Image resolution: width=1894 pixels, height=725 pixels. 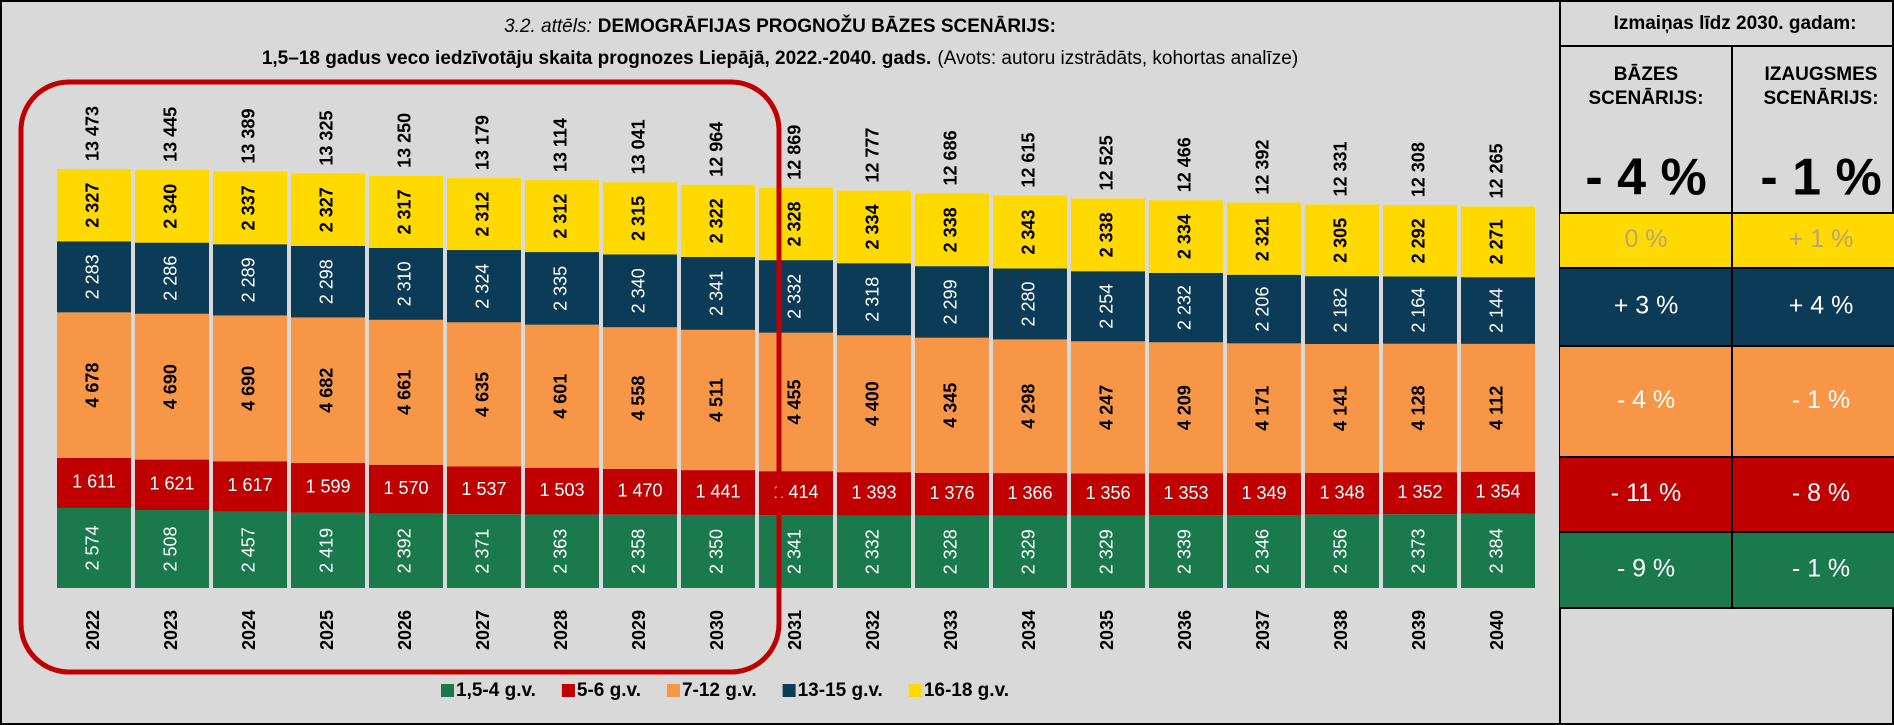 I want to click on data-label: 2 338, so click(x=951, y=229).